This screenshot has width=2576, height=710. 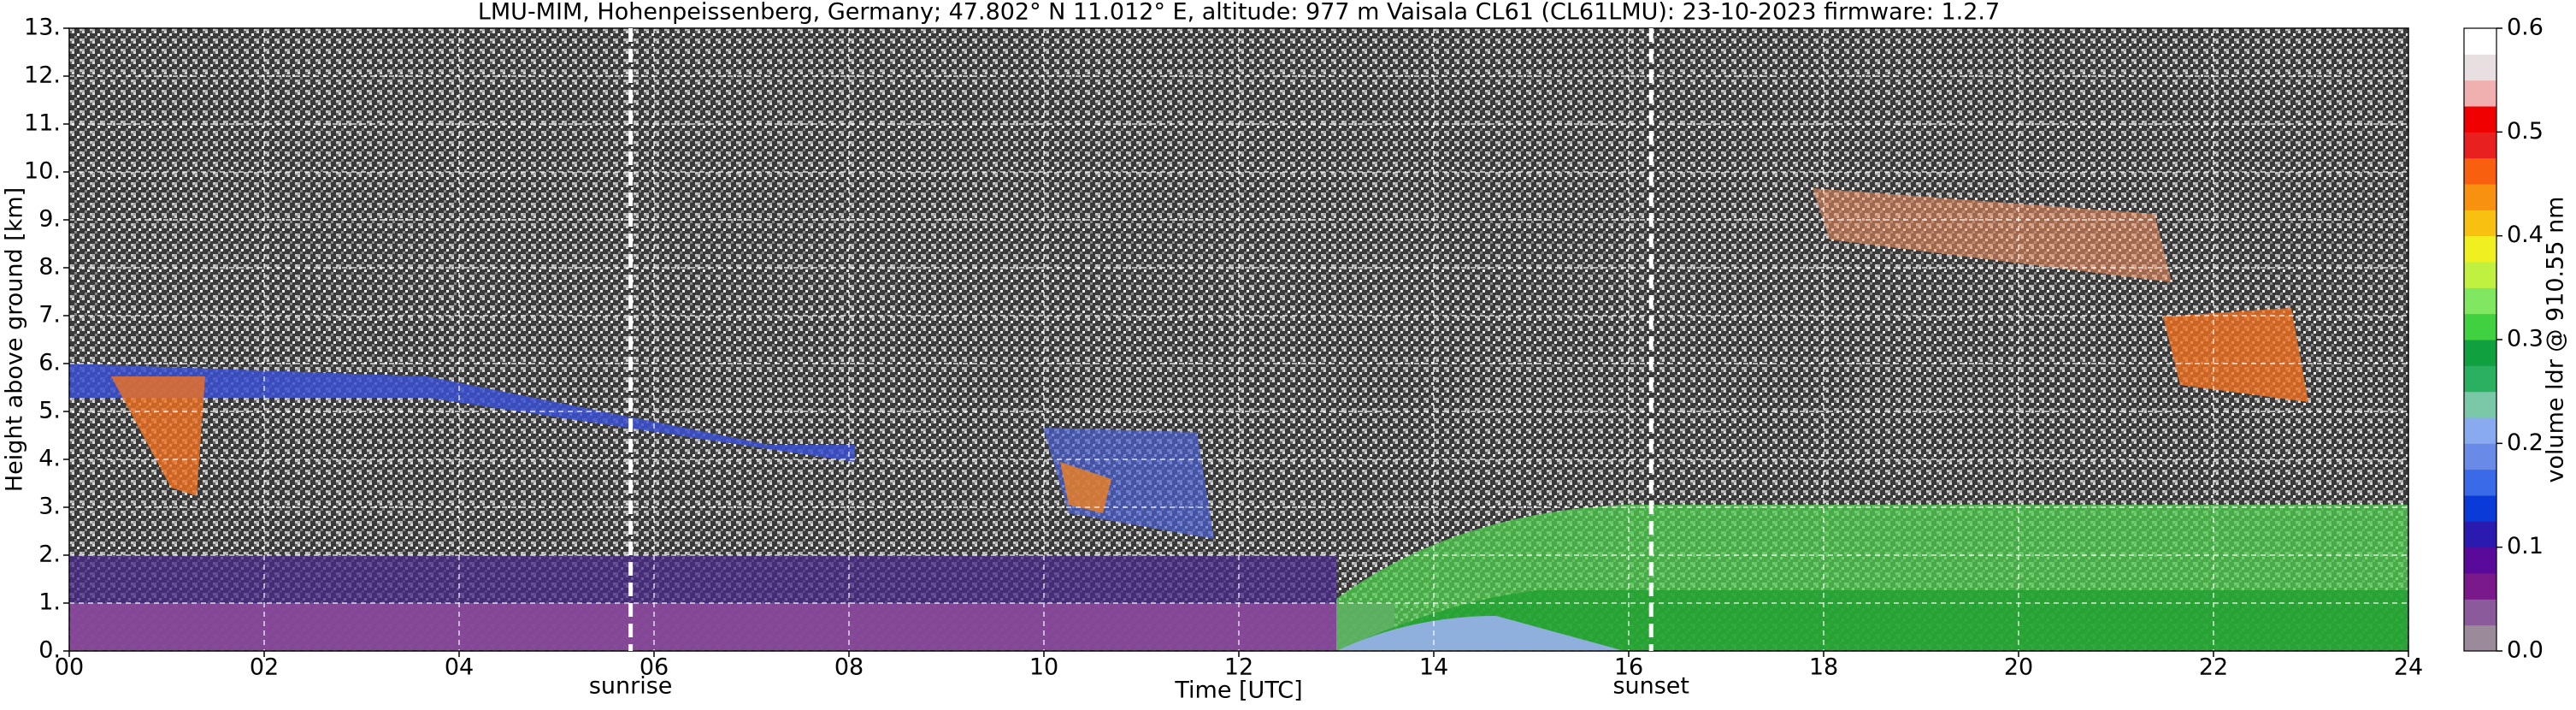 I want to click on y-tick-label: 10., so click(x=42, y=171).